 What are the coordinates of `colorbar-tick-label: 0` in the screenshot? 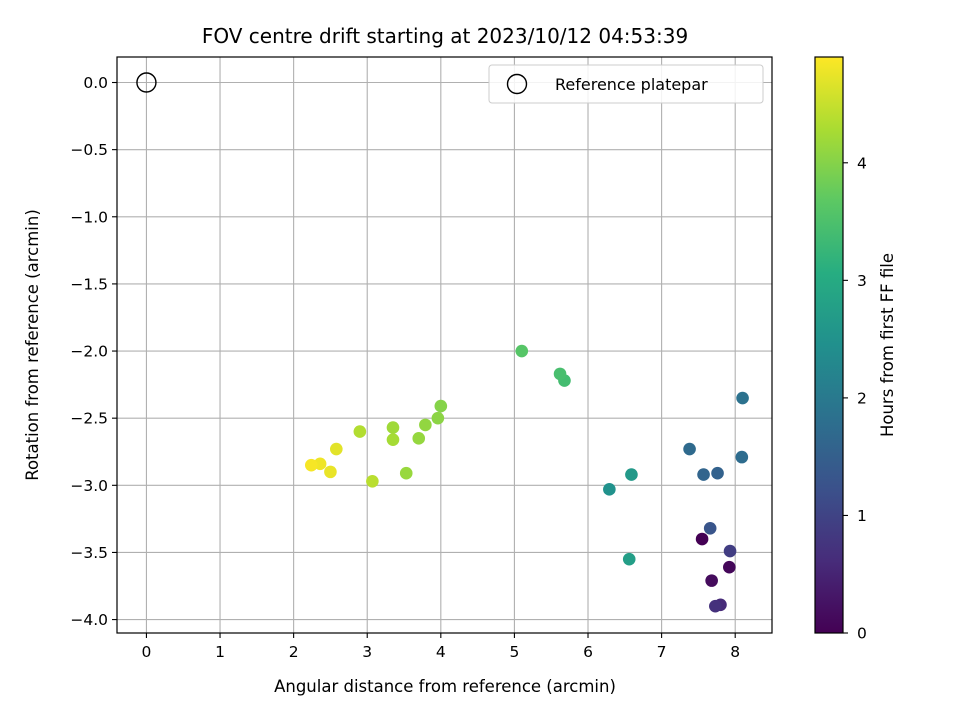 It's located at (862, 634).